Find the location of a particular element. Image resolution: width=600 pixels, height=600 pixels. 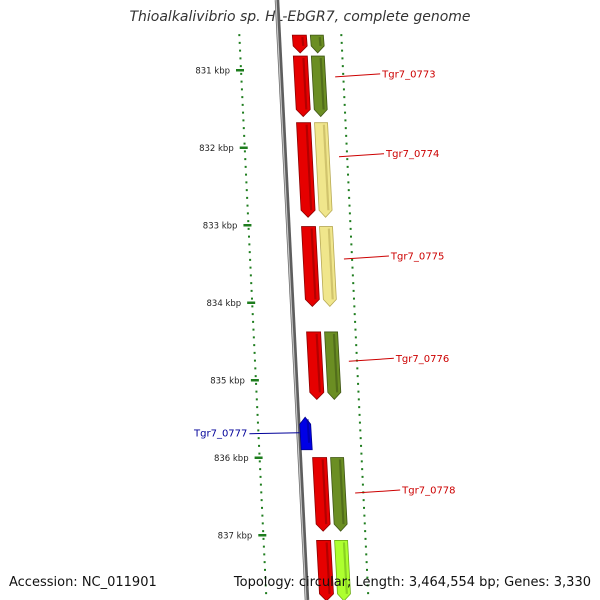

gene-Tgr7_0776b is located at coordinates (333, 365).